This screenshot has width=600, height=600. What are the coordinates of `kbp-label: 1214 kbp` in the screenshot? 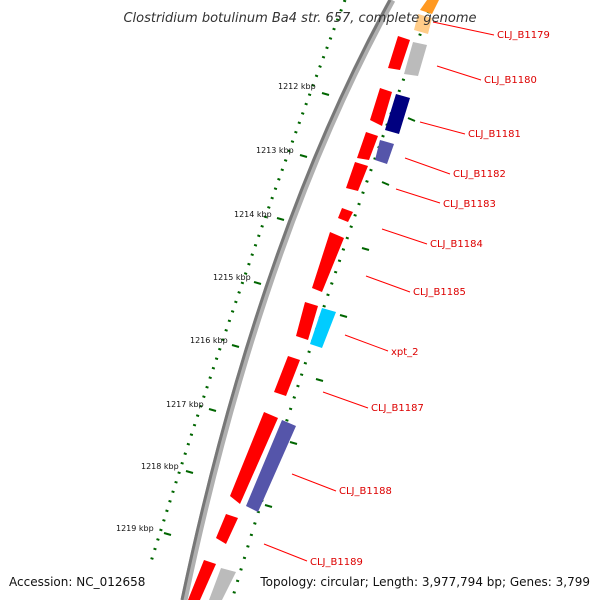 It's located at (253, 214).